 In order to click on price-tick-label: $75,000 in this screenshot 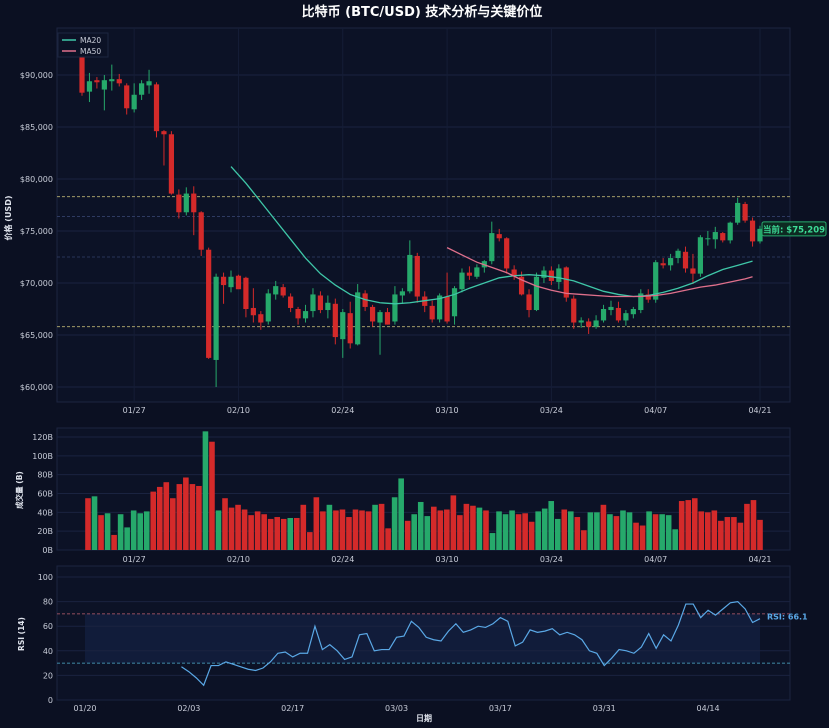, I will do `click(36, 231)`.